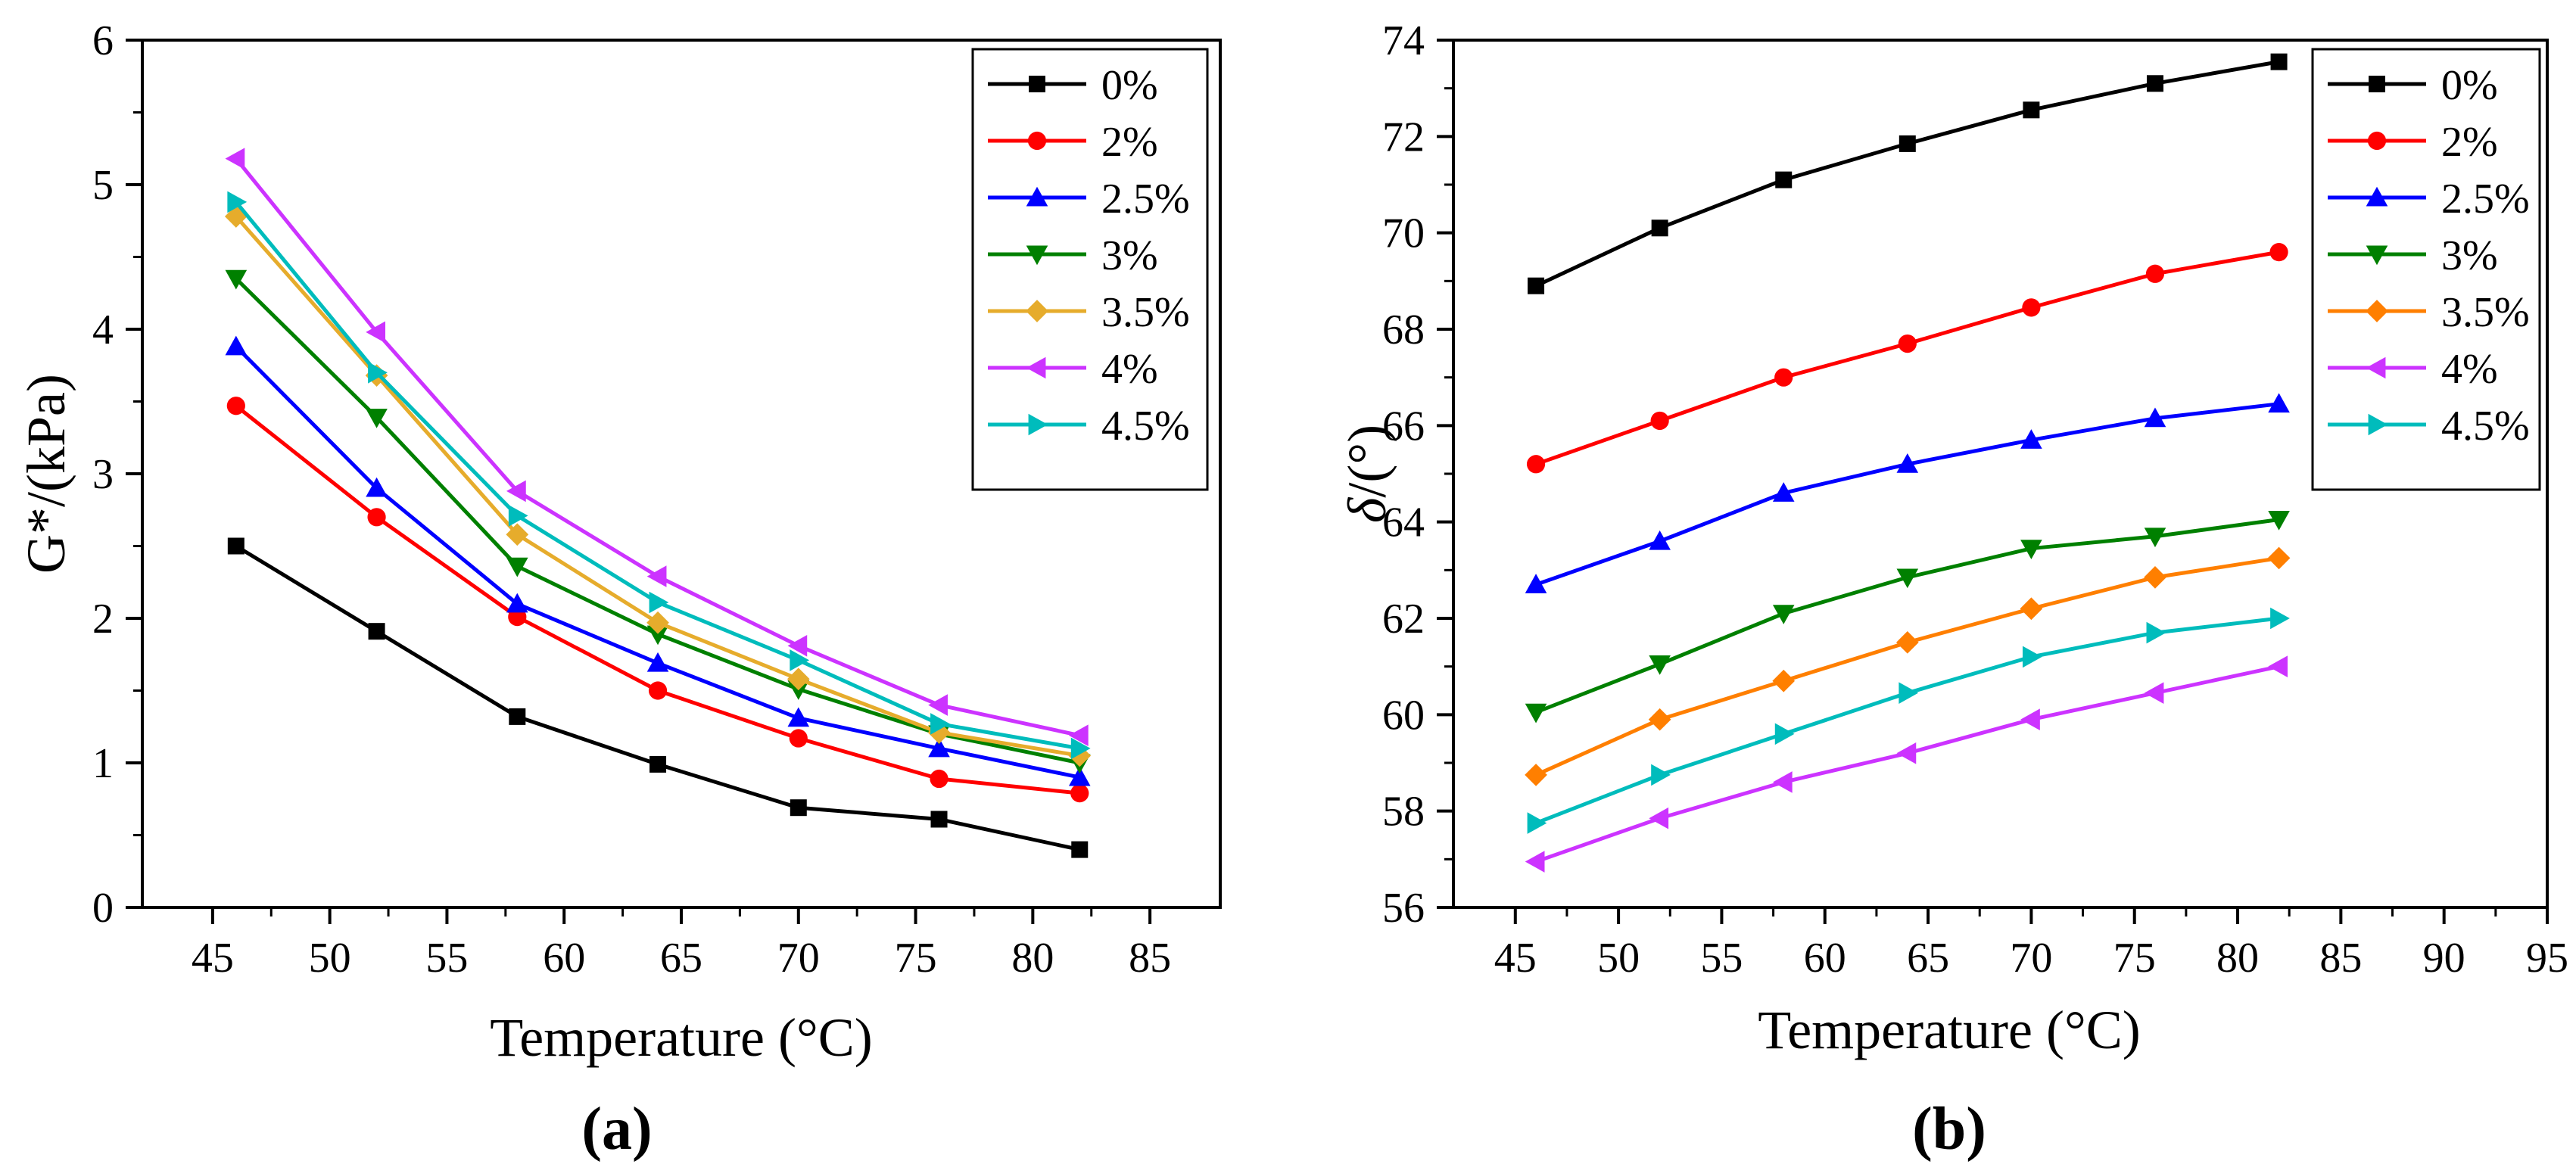 The height and width of the screenshot is (1167, 2576). Describe the element at coordinates (616, 1129) in the screenshot. I see `panel-a-label: (a)` at that location.